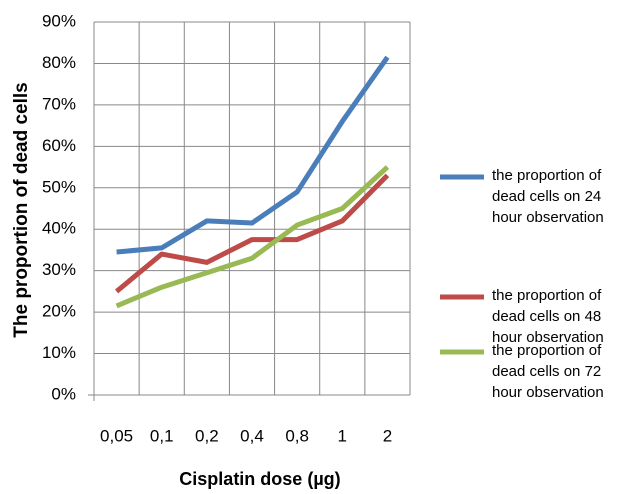 This screenshot has height=494, width=630. What do you see at coordinates (59, 62) in the screenshot?
I see `y-tick-label: 80%` at bounding box center [59, 62].